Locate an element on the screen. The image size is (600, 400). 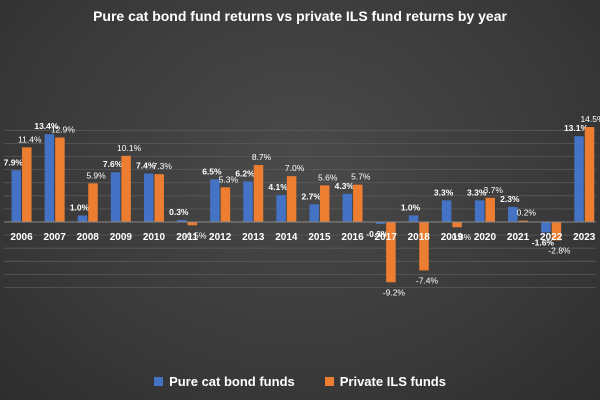
legend-swatch-cat-bond is located at coordinates (159, 381).